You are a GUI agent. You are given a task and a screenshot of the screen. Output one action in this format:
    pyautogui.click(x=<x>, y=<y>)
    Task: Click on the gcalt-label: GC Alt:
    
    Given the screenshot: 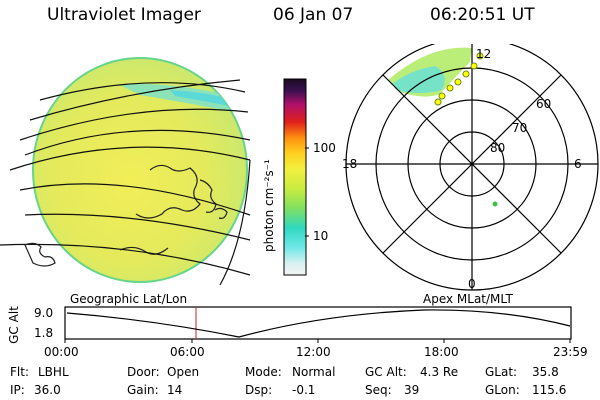 What is the action you would take?
    pyautogui.click(x=386, y=372)
    